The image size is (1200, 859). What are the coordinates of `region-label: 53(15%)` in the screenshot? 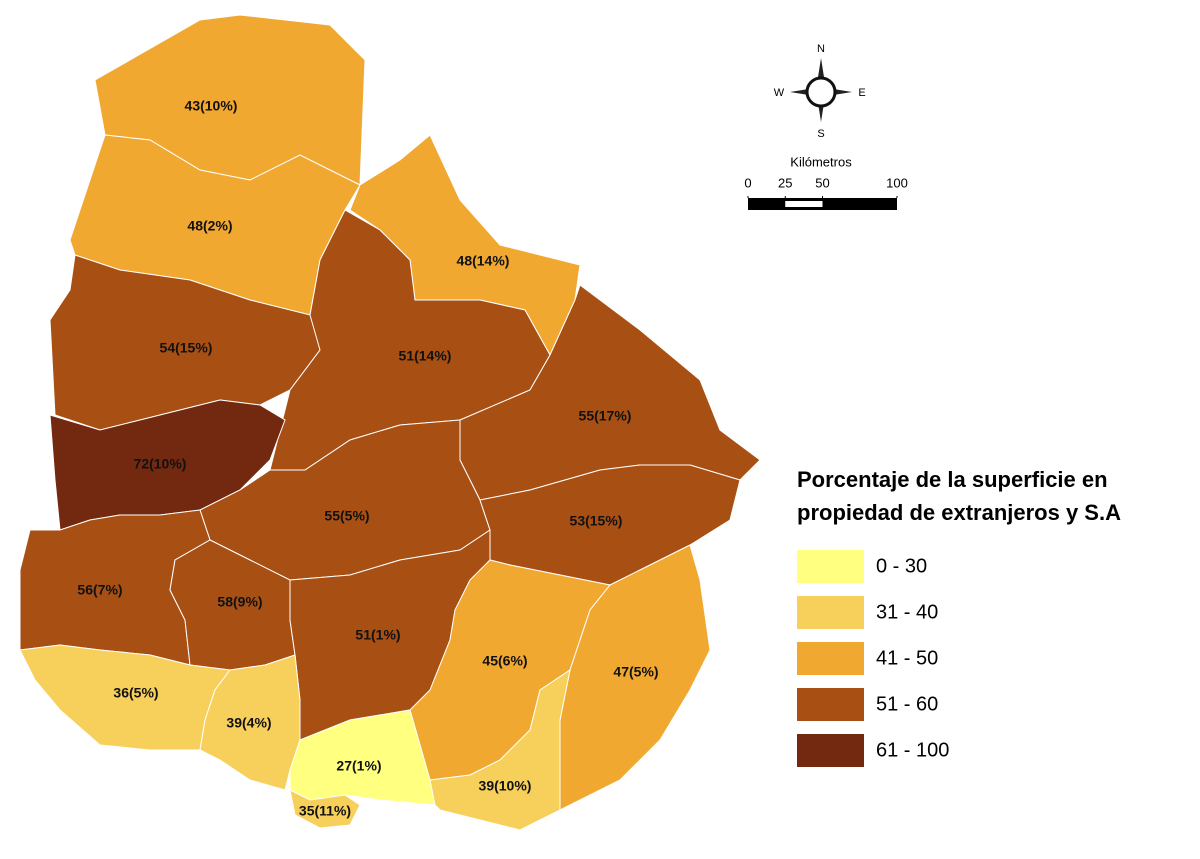 It's located at (596, 521).